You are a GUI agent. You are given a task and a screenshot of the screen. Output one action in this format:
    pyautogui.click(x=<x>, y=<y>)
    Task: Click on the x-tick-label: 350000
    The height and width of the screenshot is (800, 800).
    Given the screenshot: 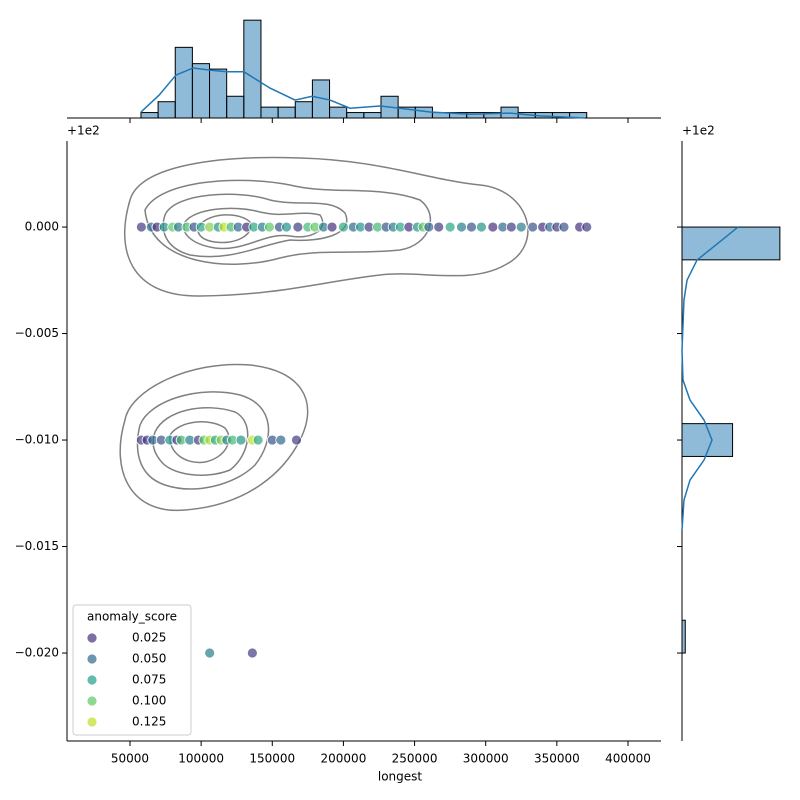 What is the action you would take?
    pyautogui.click(x=557, y=759)
    